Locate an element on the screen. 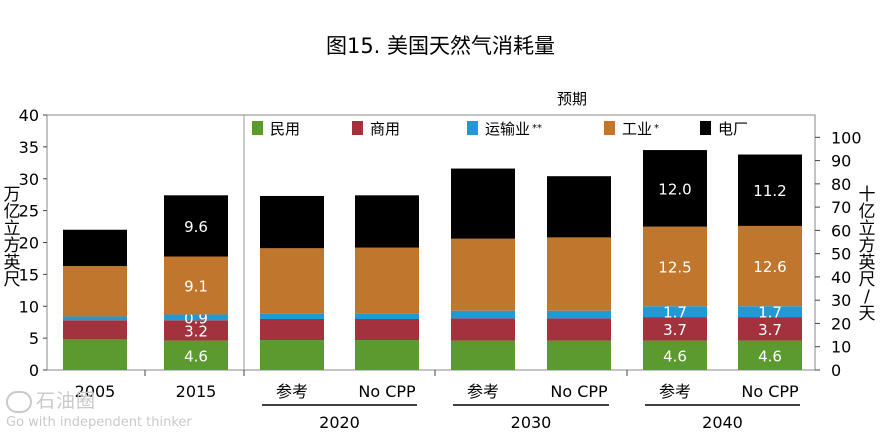 This screenshot has height=441, width=881. right-tick-label: 50 is located at coordinates (841, 254).